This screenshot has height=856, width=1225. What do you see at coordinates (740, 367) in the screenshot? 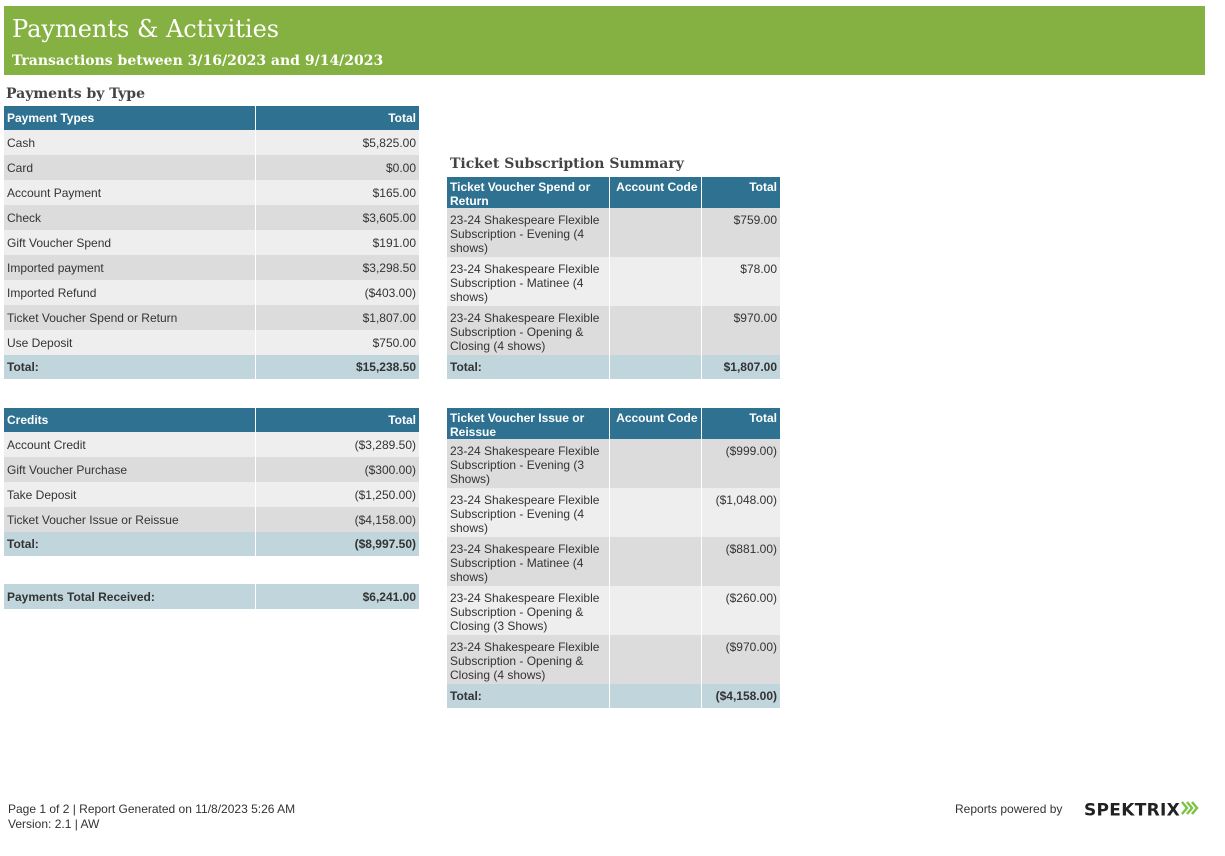
I see `total-value: $1,807.00` at bounding box center [740, 367].